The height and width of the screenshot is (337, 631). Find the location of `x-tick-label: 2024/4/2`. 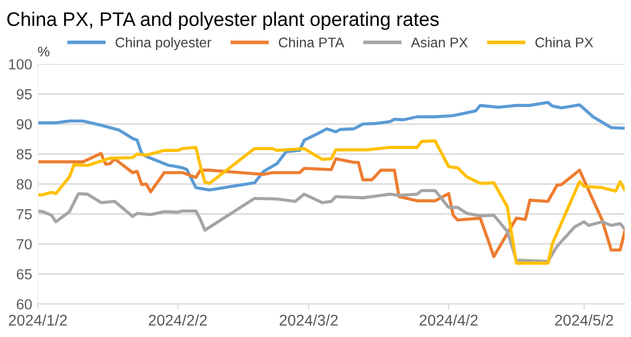

x-tick-label: 2024/4/2 is located at coordinates (449, 320).